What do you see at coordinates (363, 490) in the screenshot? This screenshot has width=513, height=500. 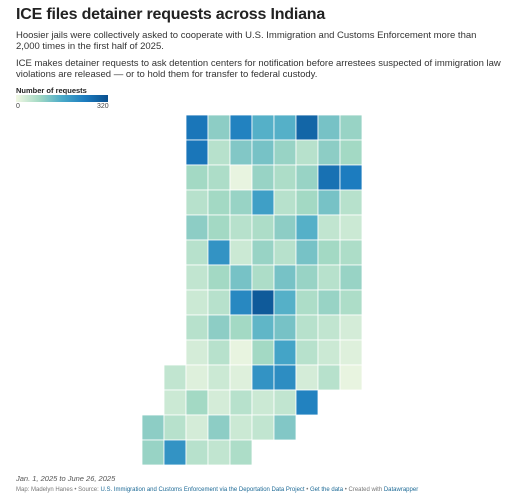 I see `created: • Created with` at bounding box center [363, 490].